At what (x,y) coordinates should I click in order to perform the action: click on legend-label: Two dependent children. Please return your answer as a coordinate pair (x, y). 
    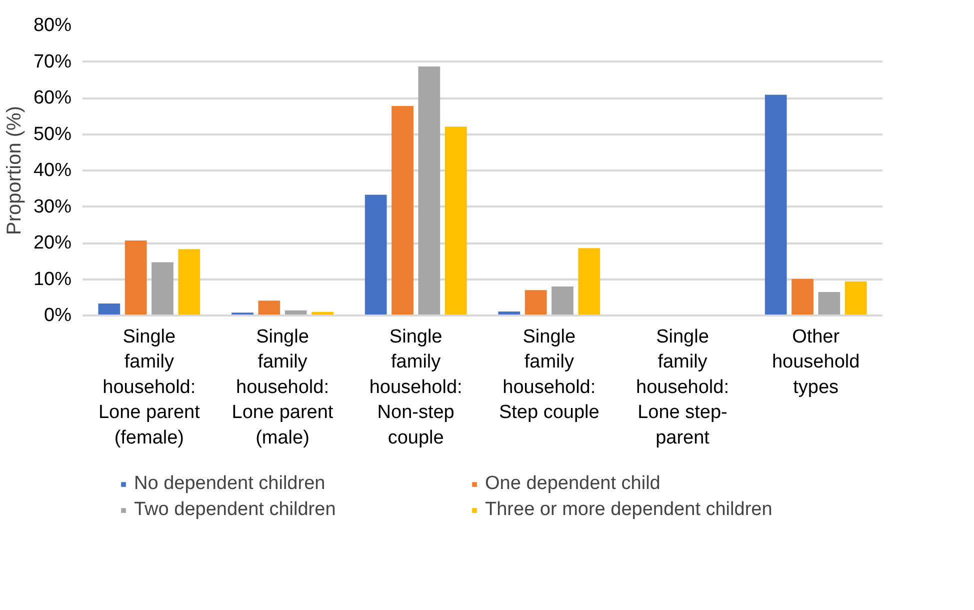
    Looking at the image, I should click on (235, 510).